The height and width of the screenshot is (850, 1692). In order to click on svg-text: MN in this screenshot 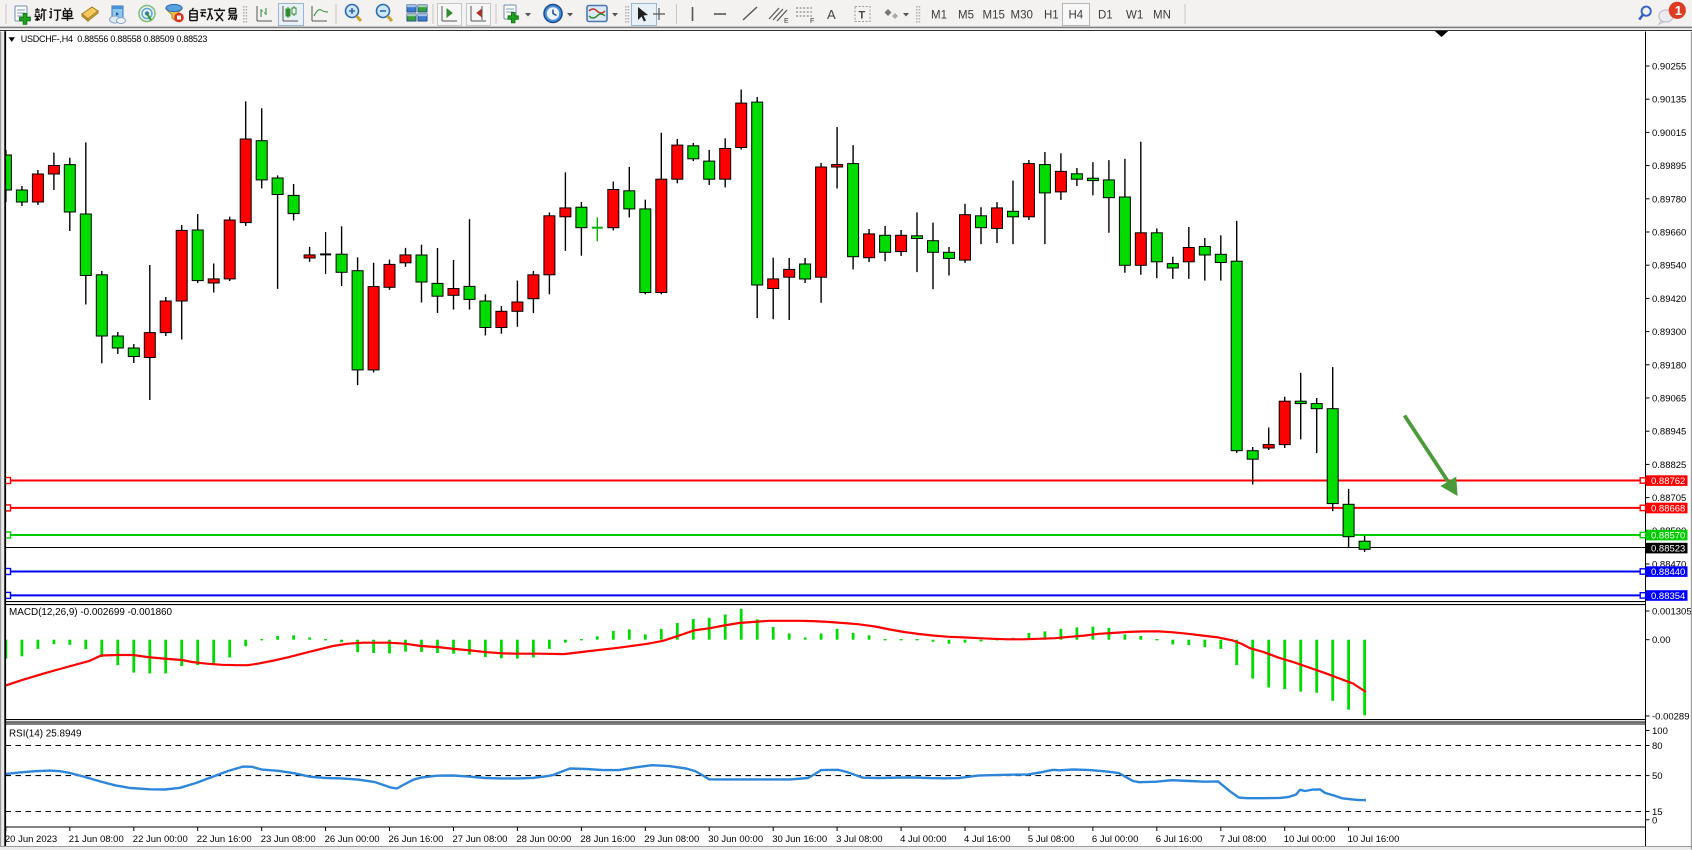, I will do `click(1162, 16)`.